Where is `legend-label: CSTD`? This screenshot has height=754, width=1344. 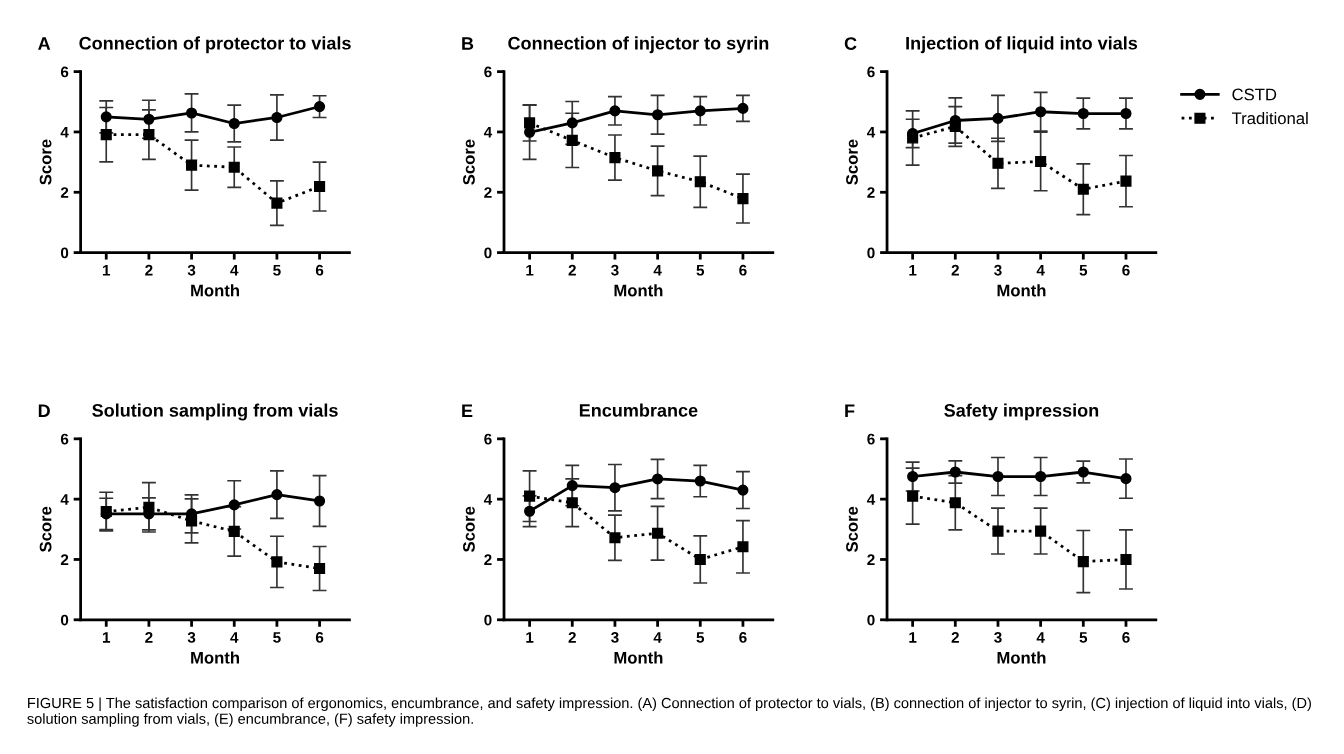 legend-label: CSTD is located at coordinates (1254, 94).